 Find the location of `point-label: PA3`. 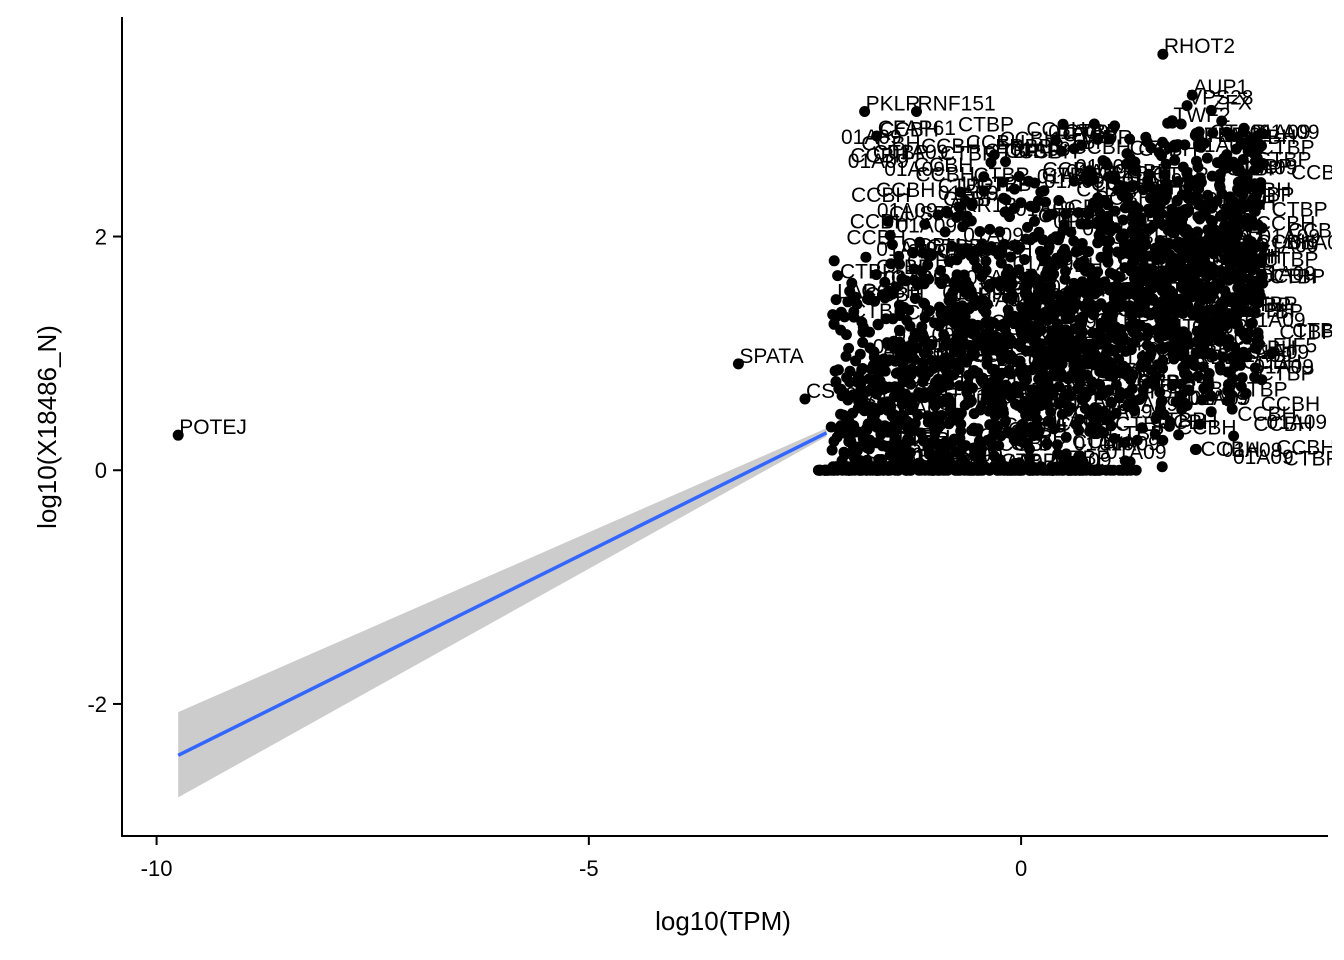

point-label: PA3 is located at coordinates (1244, 234).